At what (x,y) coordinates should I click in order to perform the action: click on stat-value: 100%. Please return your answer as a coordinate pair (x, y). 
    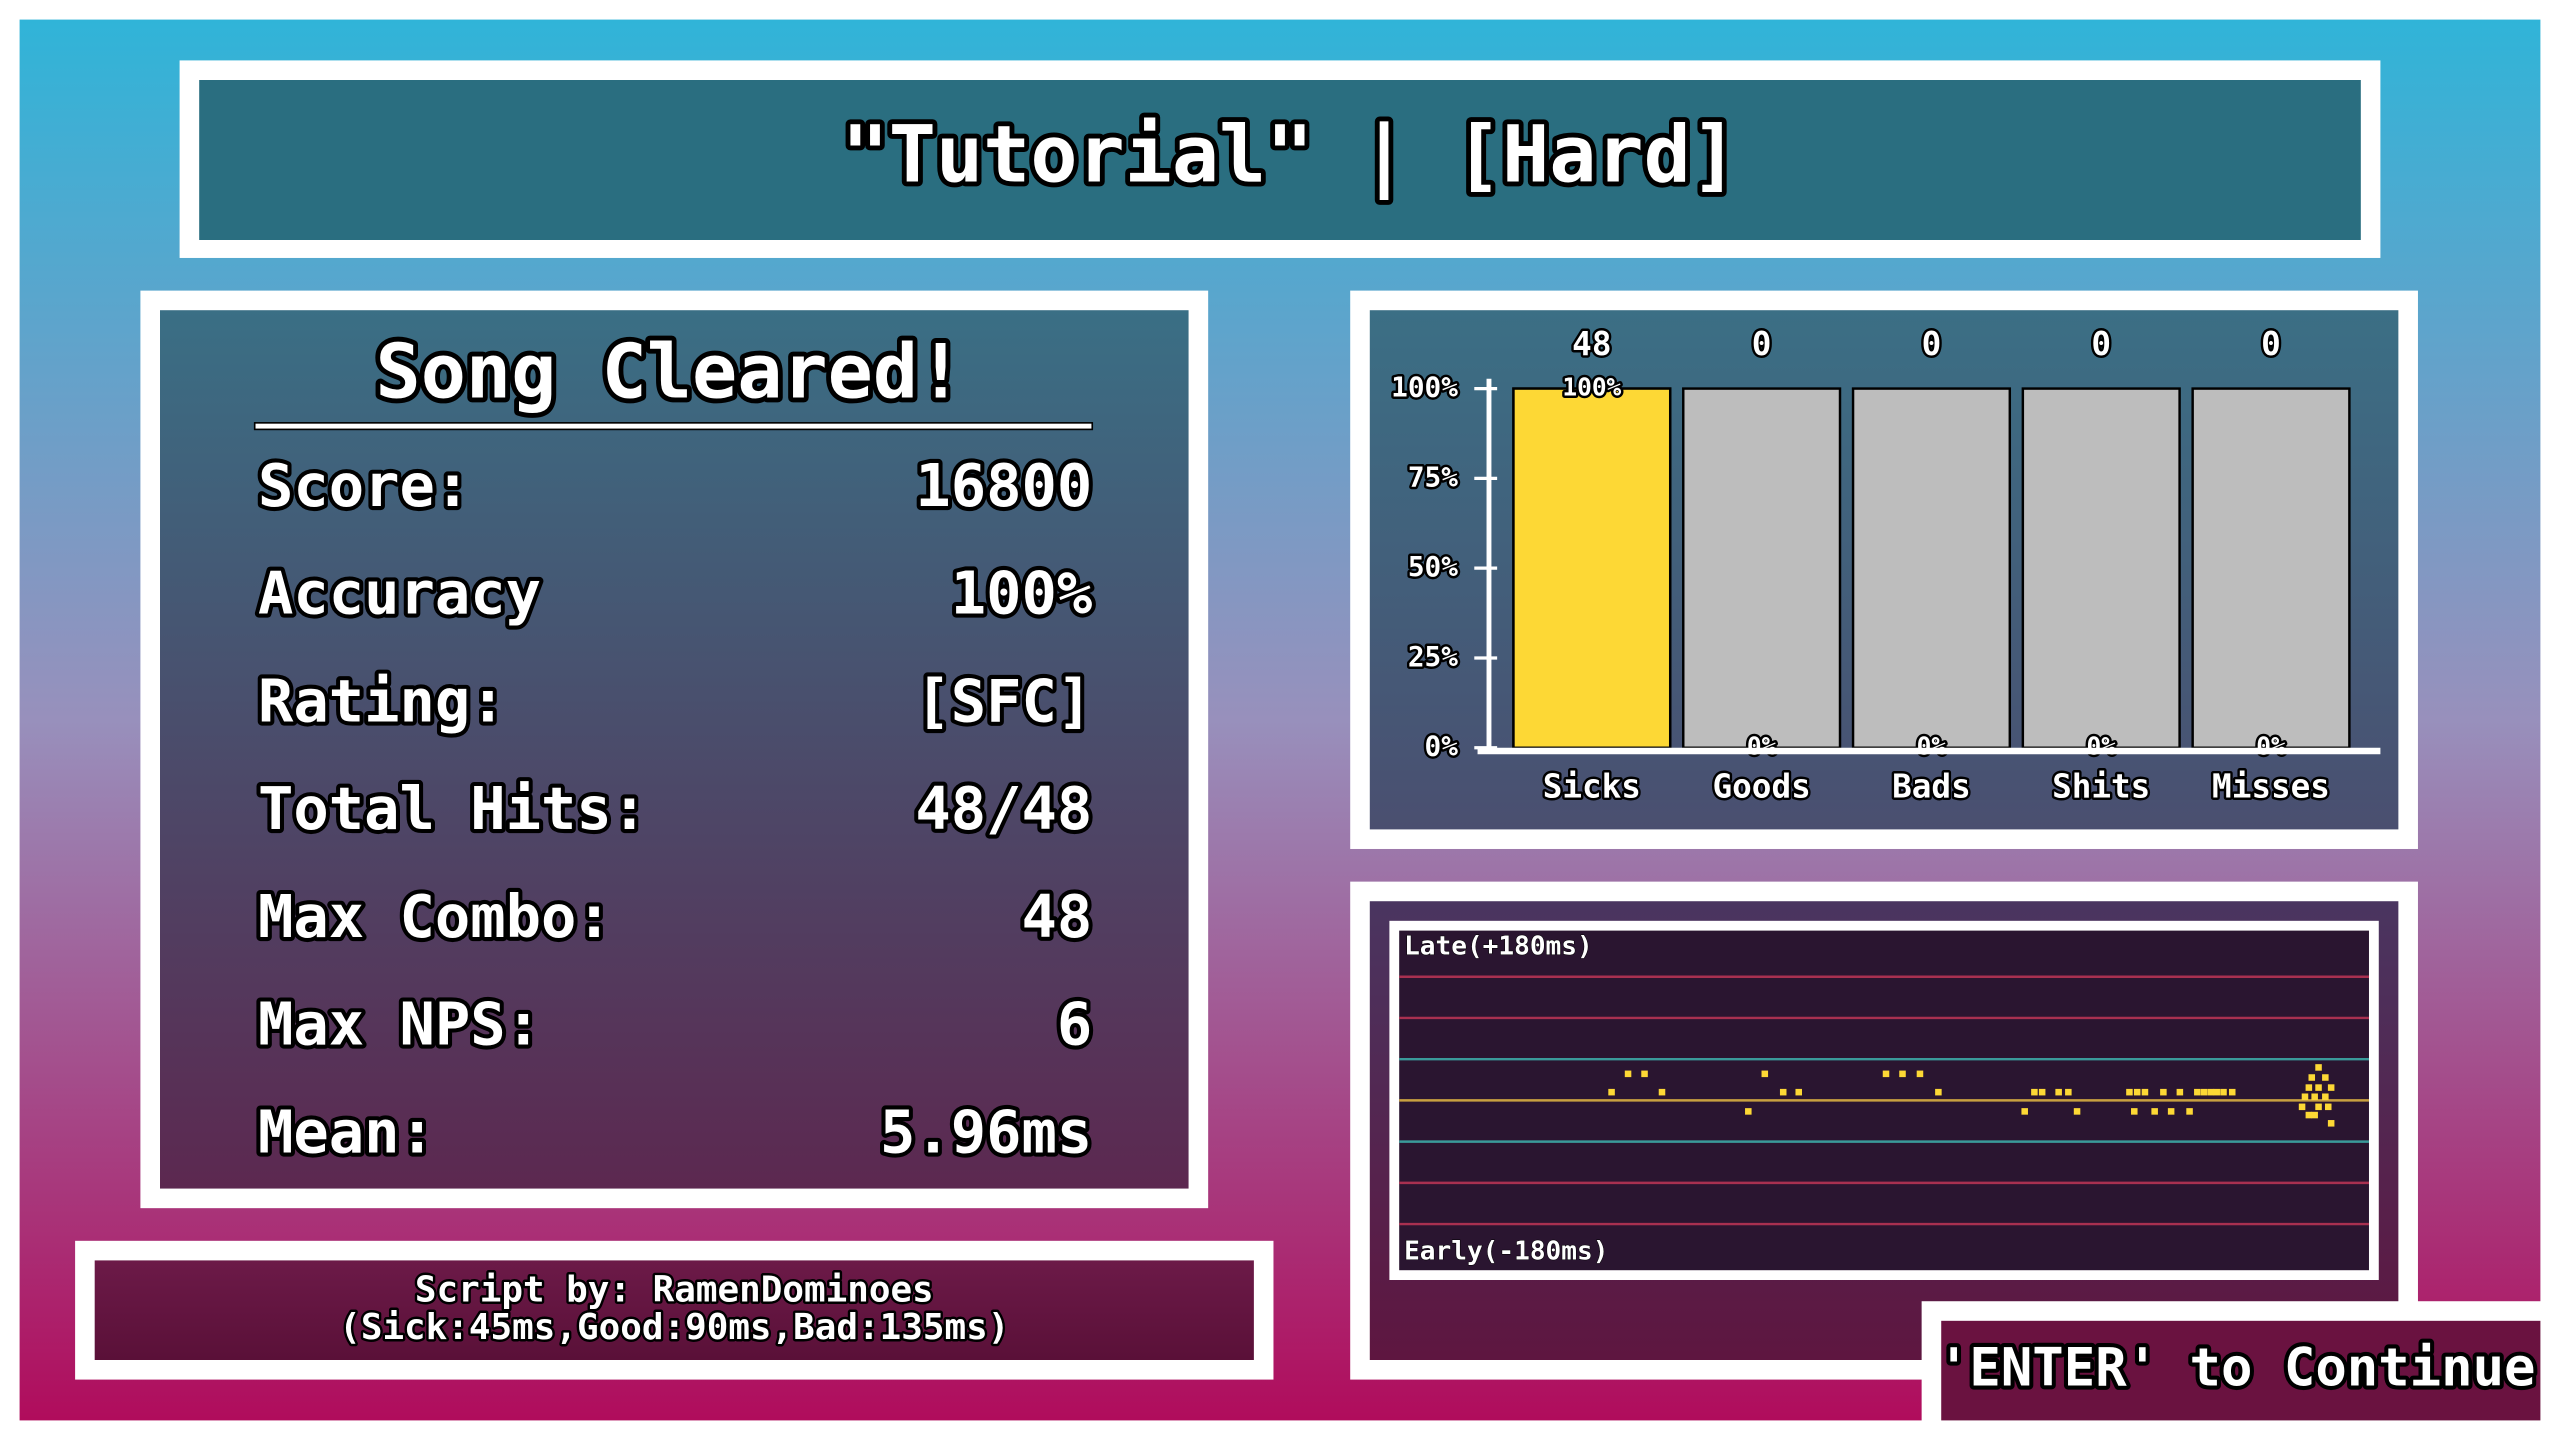
    Looking at the image, I should click on (1022, 593).